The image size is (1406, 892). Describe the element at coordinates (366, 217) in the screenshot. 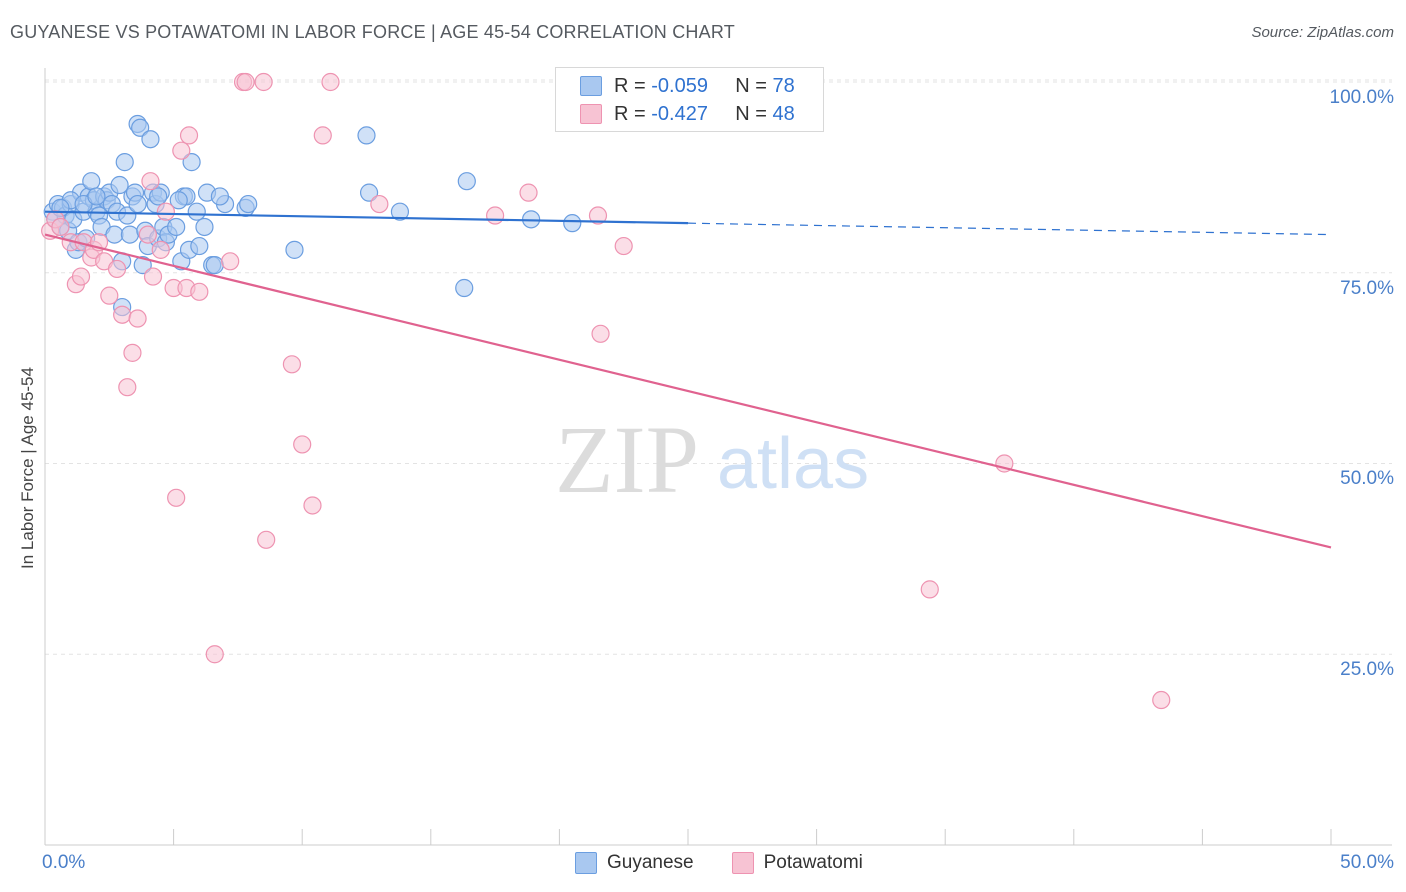

I see `guyanese-trend-line` at that location.